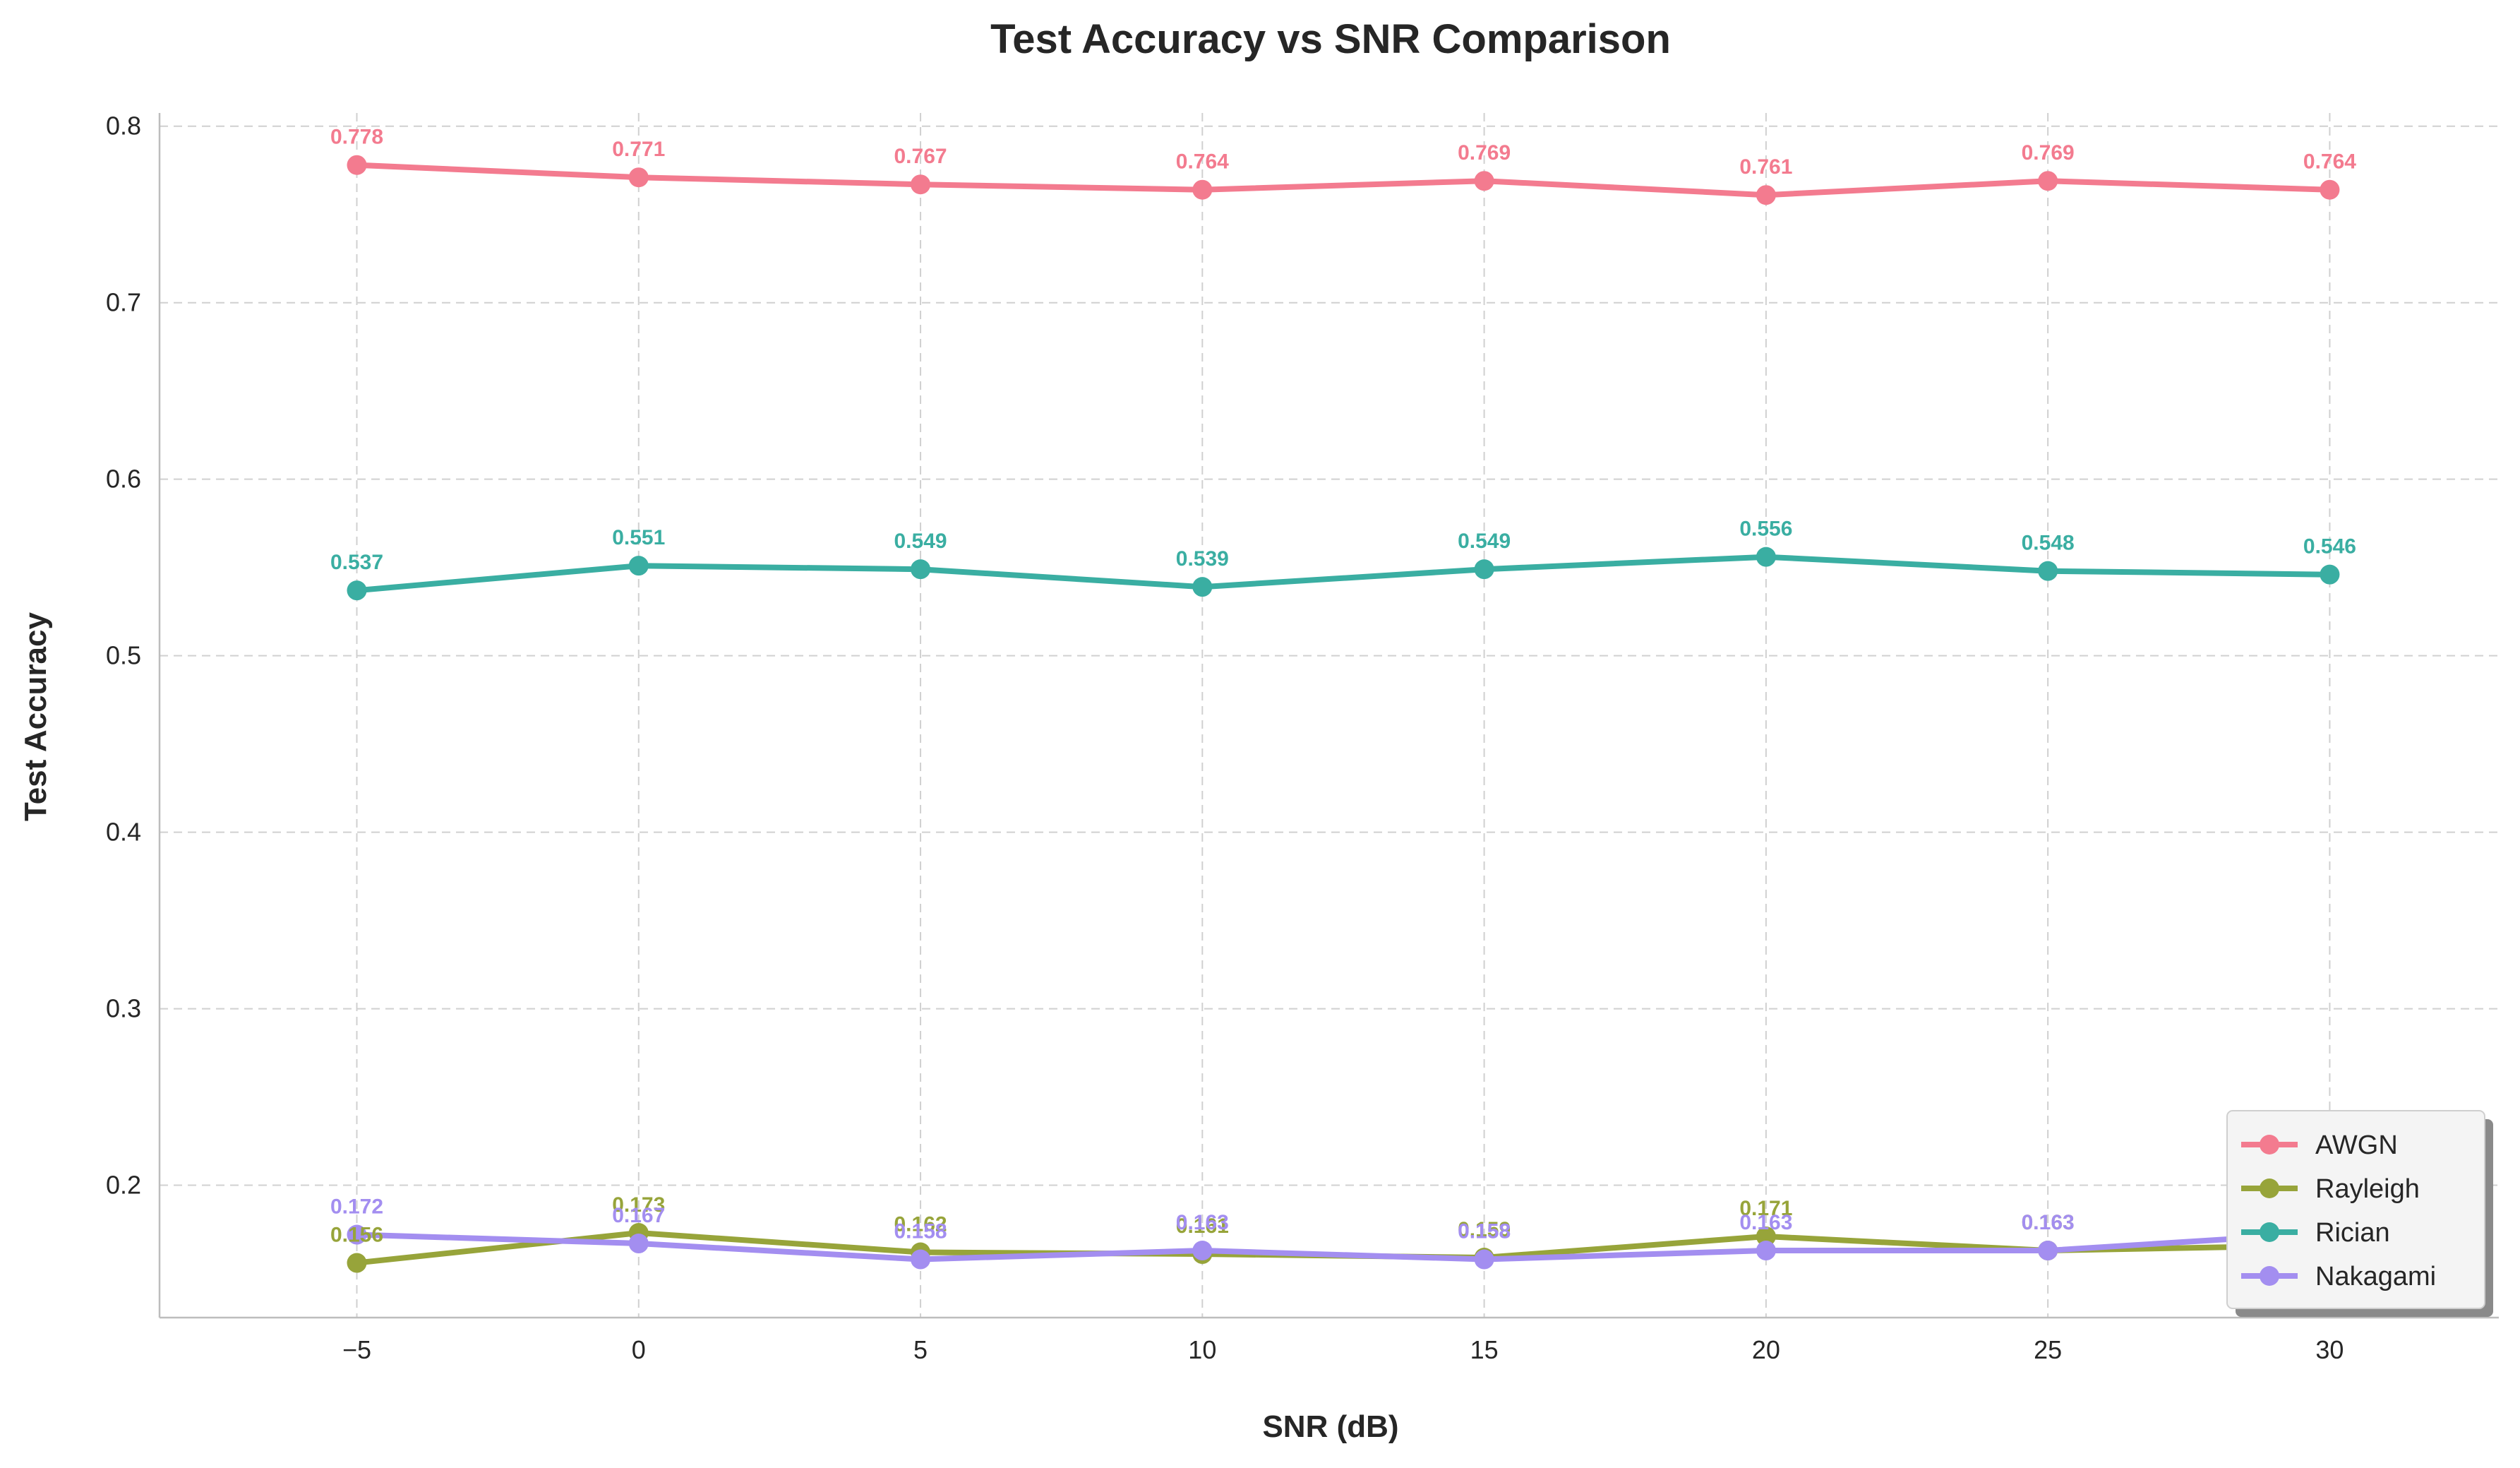 Image resolution: width=2520 pixels, height=1468 pixels. I want to click on data-label-rayleigh: 0.161, so click(1203, 1226).